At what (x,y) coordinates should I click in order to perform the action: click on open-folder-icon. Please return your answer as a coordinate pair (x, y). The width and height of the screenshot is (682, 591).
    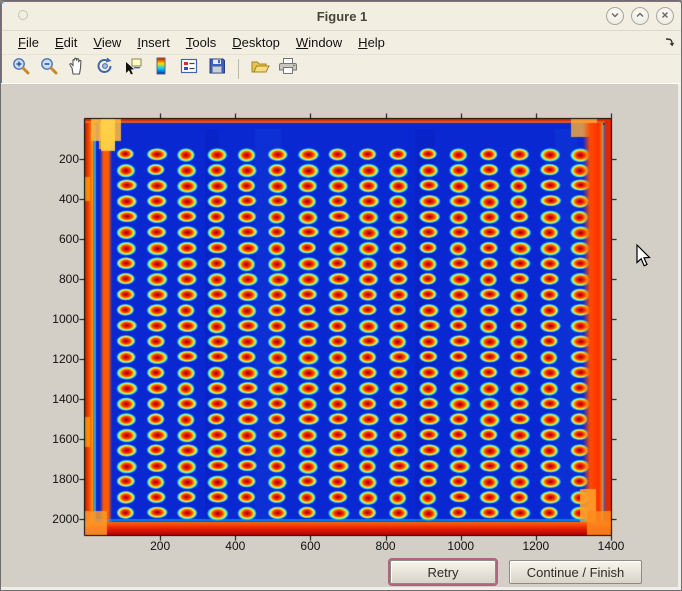
    Looking at the image, I should click on (260, 68).